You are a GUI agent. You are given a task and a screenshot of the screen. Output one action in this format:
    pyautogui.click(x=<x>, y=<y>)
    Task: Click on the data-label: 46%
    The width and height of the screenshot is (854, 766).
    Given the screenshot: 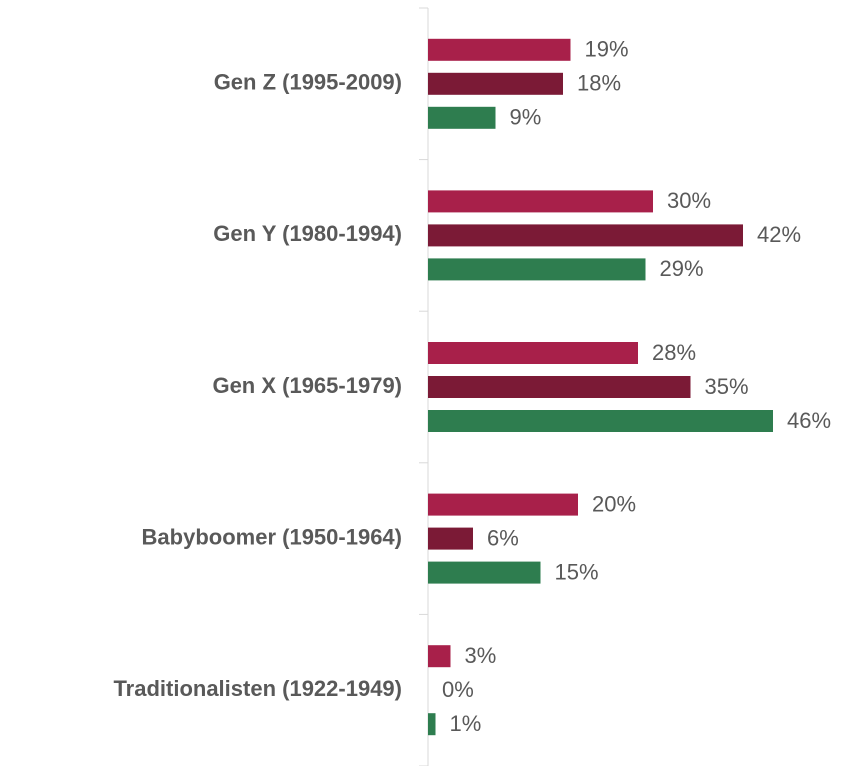 What is the action you would take?
    pyautogui.click(x=809, y=420)
    